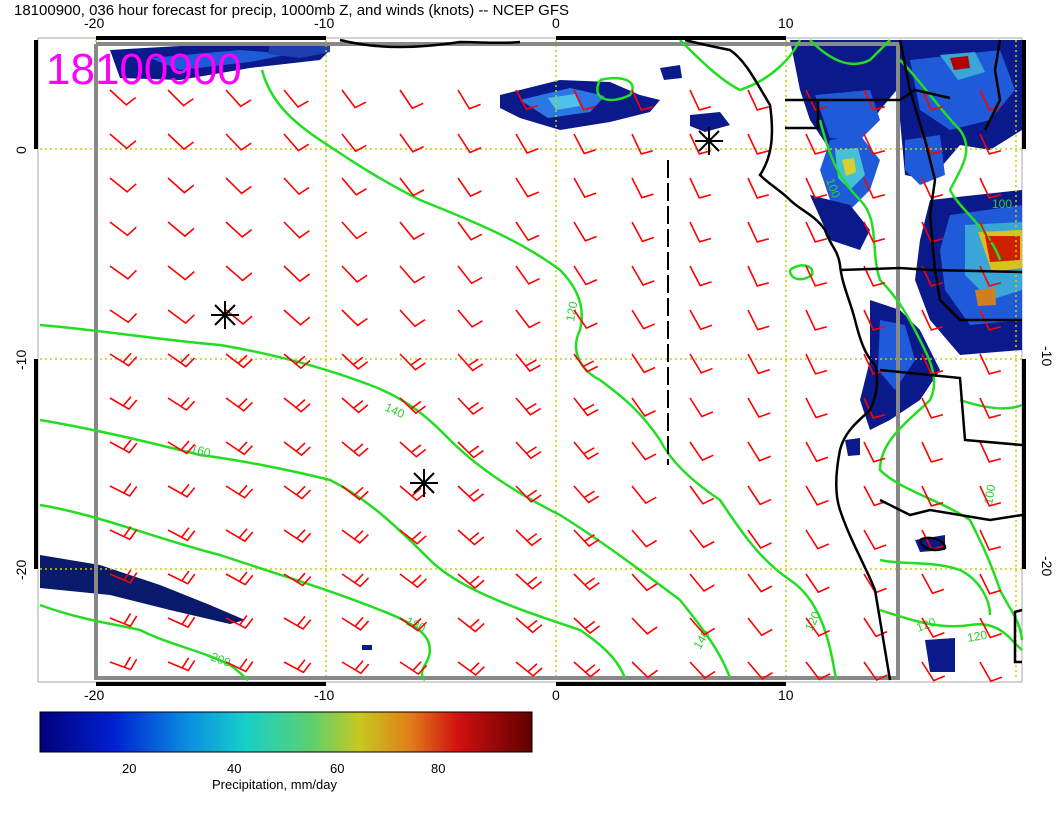 The width and height of the screenshot is (1056, 816). Describe the element at coordinates (234, 768) in the screenshot. I see `colorbar-tick: 40` at that location.